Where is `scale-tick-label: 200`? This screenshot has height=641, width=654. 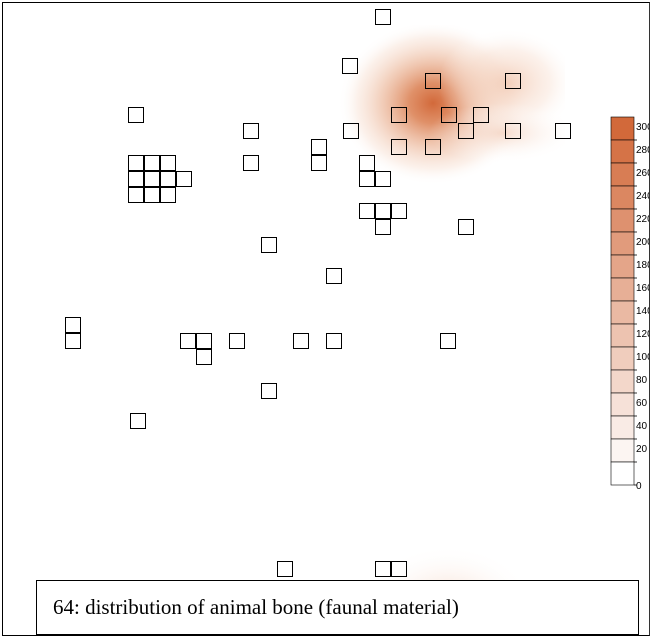 scale-tick-label: 200 is located at coordinates (643, 242).